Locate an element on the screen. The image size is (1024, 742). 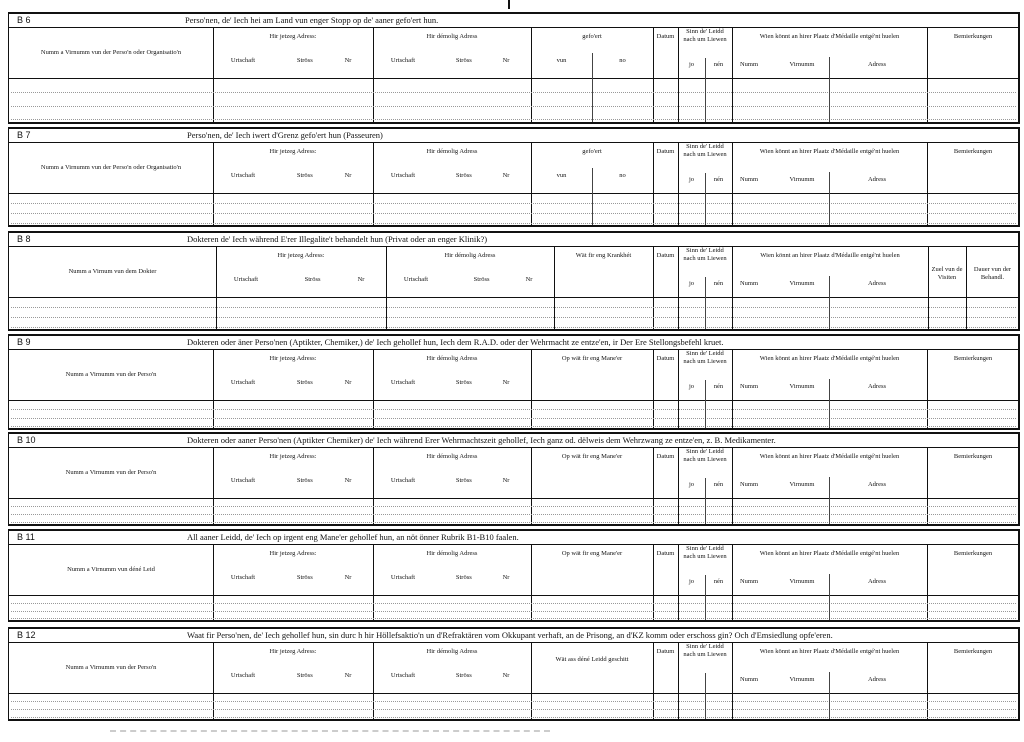
firstname-label: Virnumm is located at coordinates (802, 179).